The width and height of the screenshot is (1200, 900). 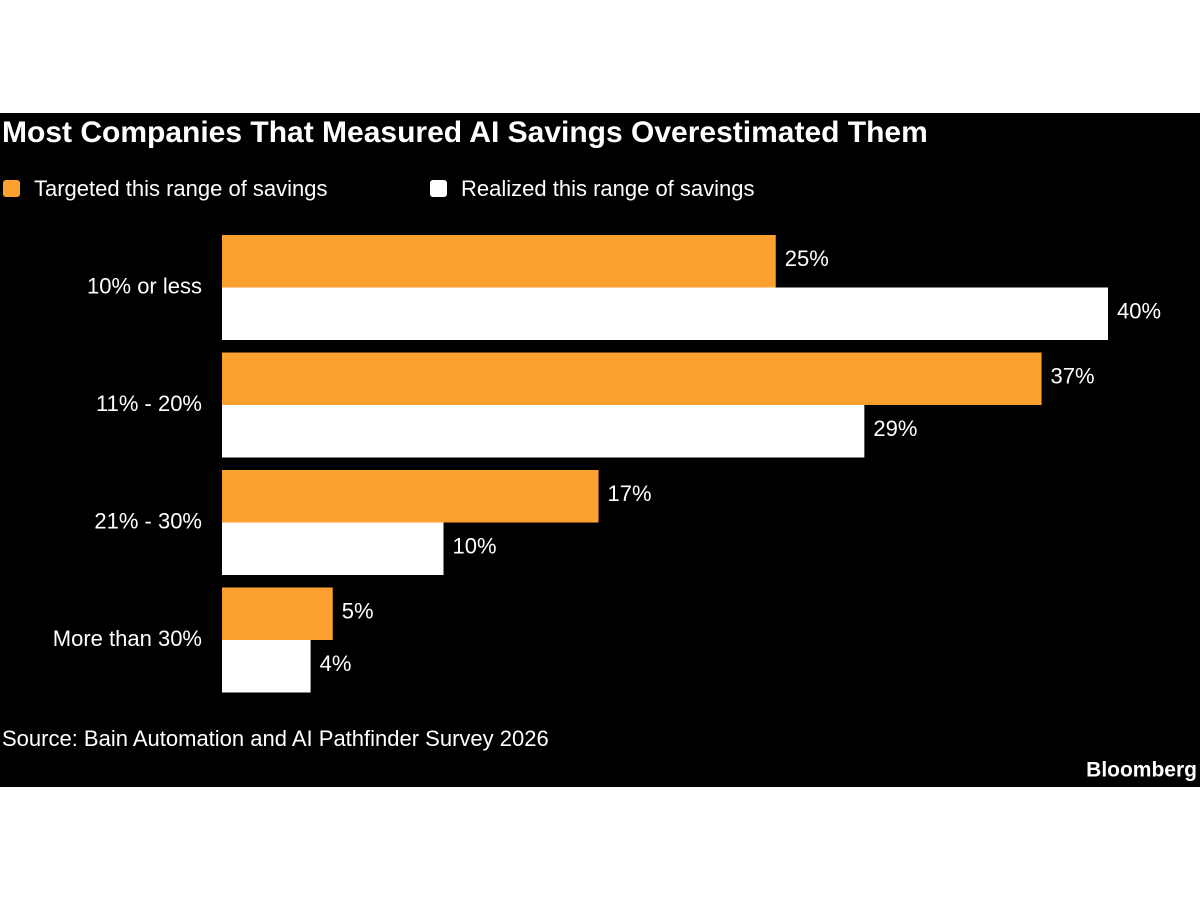 I want to click on legend-label: Targeted this range of savings, so click(x=181, y=188).